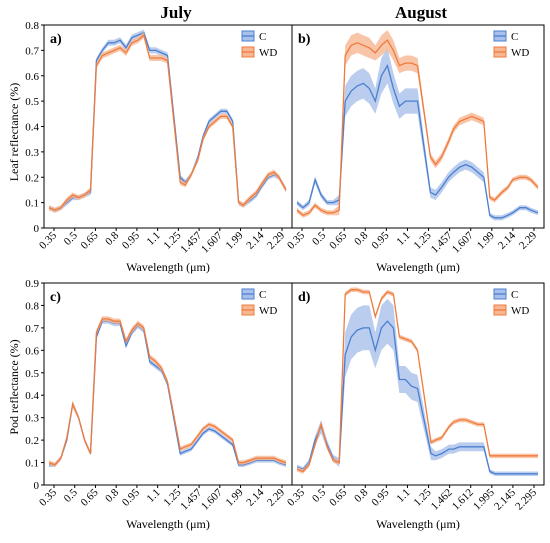  Describe the element at coordinates (168, 524) in the screenshot. I see `x-axis-label-c: Wavelength (μm)` at that location.